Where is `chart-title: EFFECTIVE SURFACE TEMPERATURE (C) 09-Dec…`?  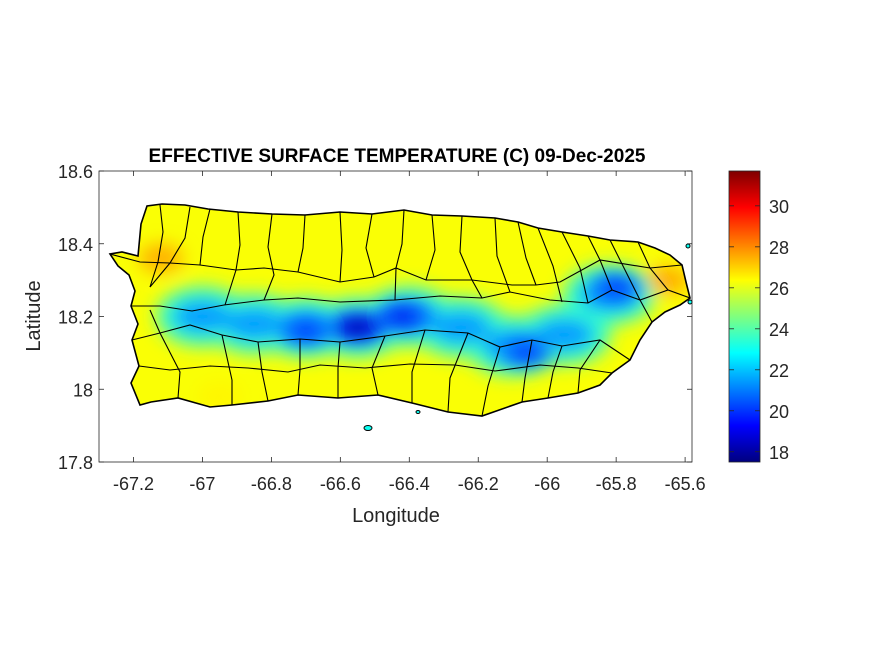
chart-title: EFFECTIVE SURFACE TEMPERATURE (C) 09-Dec… is located at coordinates (397, 156).